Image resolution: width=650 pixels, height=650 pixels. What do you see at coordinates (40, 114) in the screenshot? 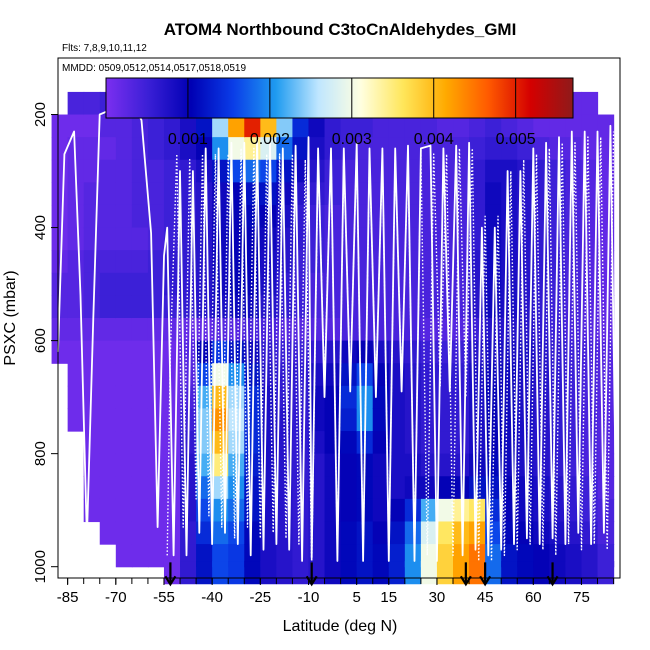
I see `y-tick-label: 200` at bounding box center [40, 114].